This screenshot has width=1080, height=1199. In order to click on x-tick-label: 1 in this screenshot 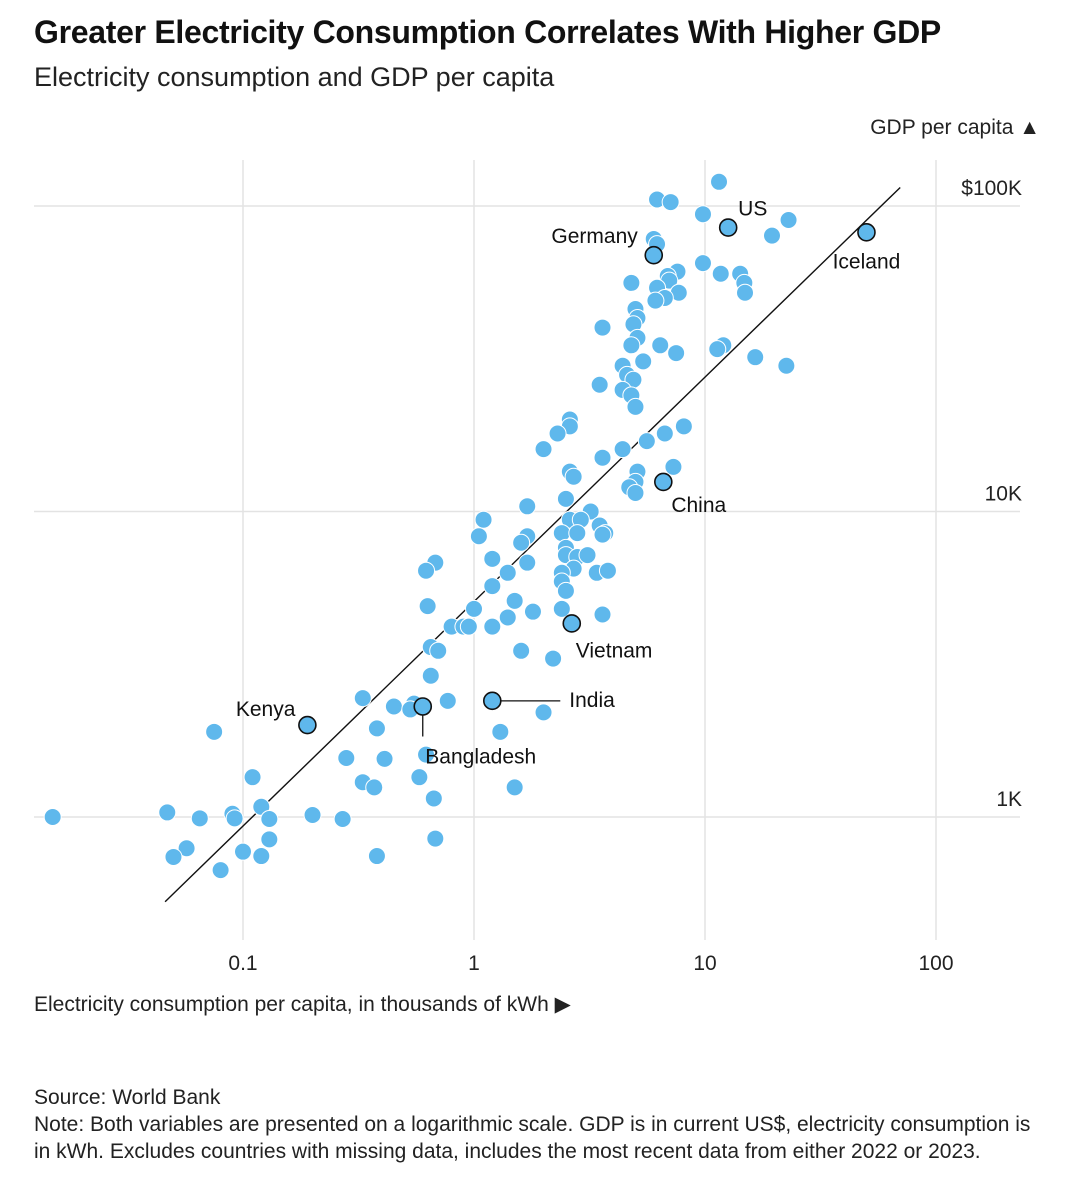, I will do `click(474, 963)`.